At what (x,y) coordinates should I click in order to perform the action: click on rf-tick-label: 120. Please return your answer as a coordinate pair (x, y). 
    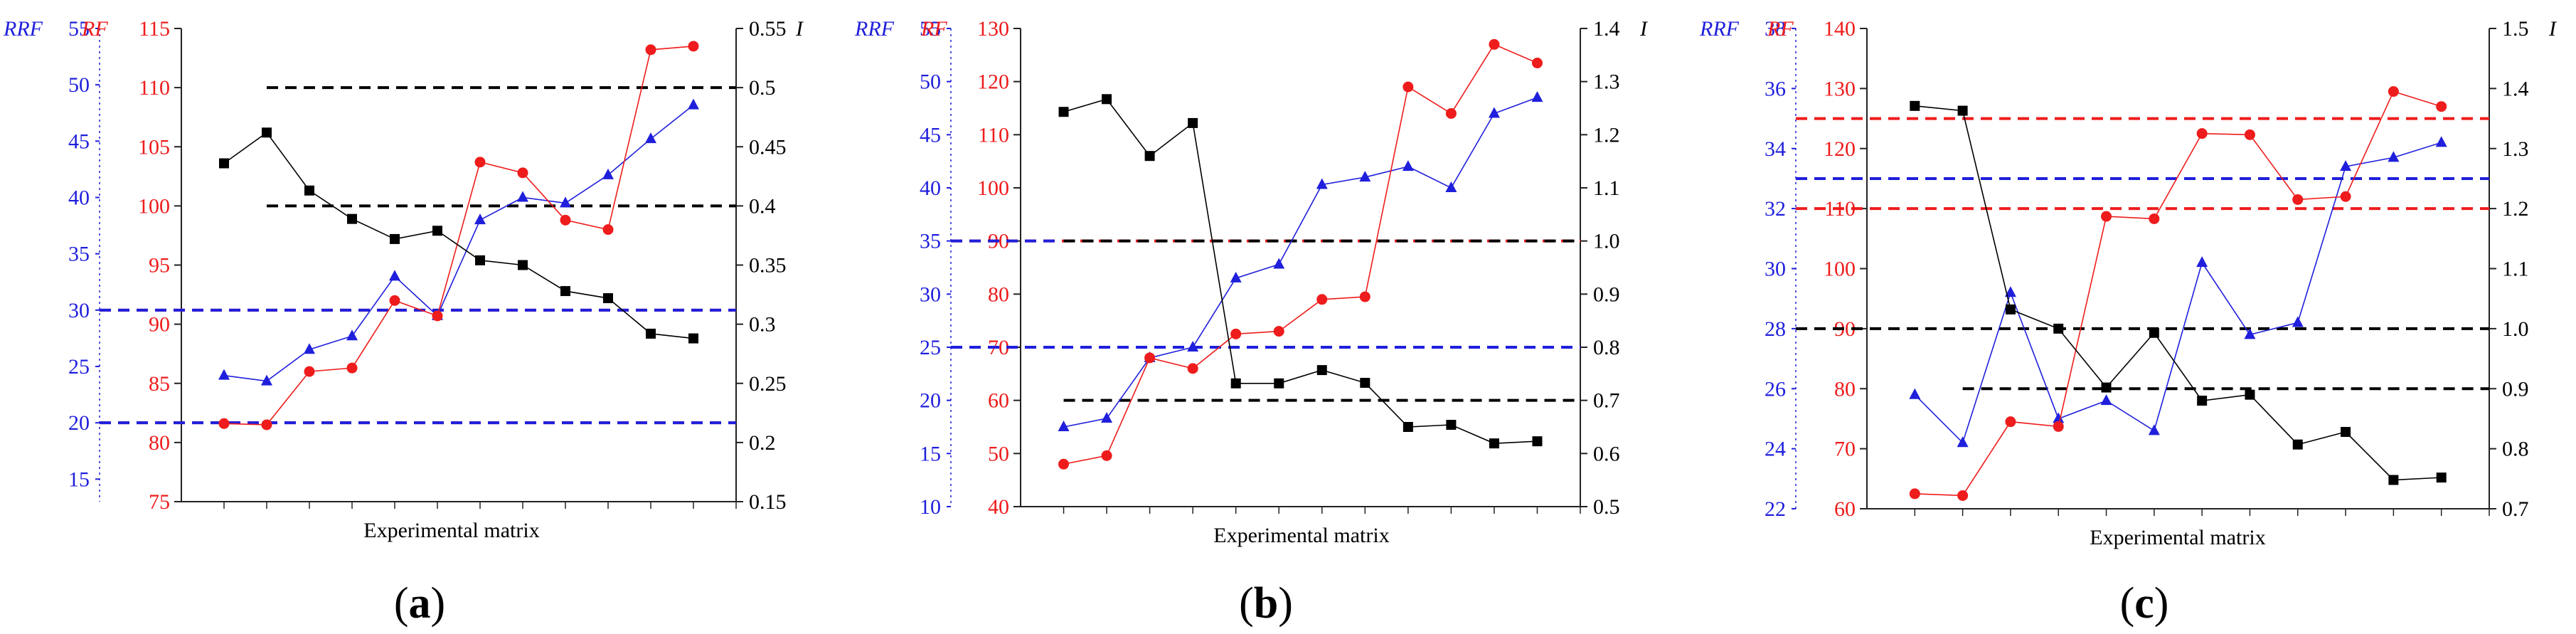
    Looking at the image, I should click on (1840, 149).